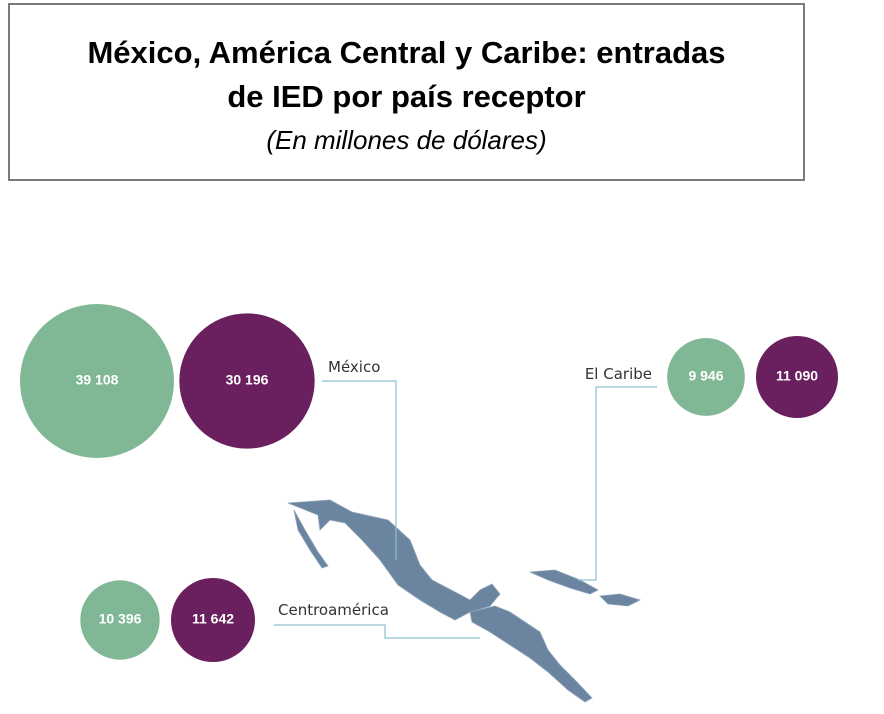 The height and width of the screenshot is (714, 884). What do you see at coordinates (531, 654) in the screenshot?
I see `map-centroamerica` at bounding box center [531, 654].